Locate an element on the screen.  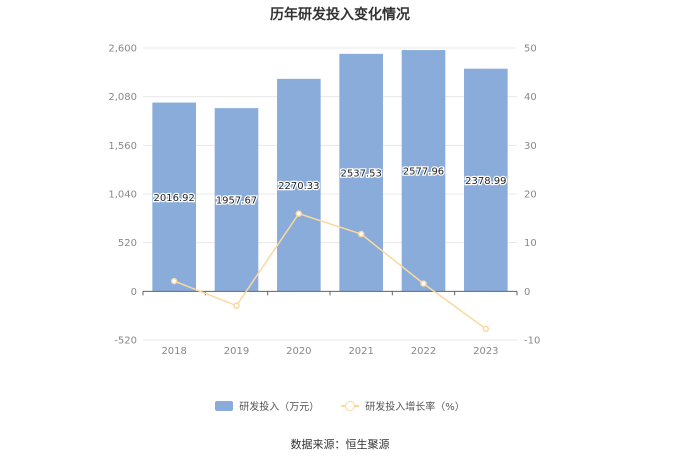
y-left-tick-label: -520 is located at coordinates (125, 341).